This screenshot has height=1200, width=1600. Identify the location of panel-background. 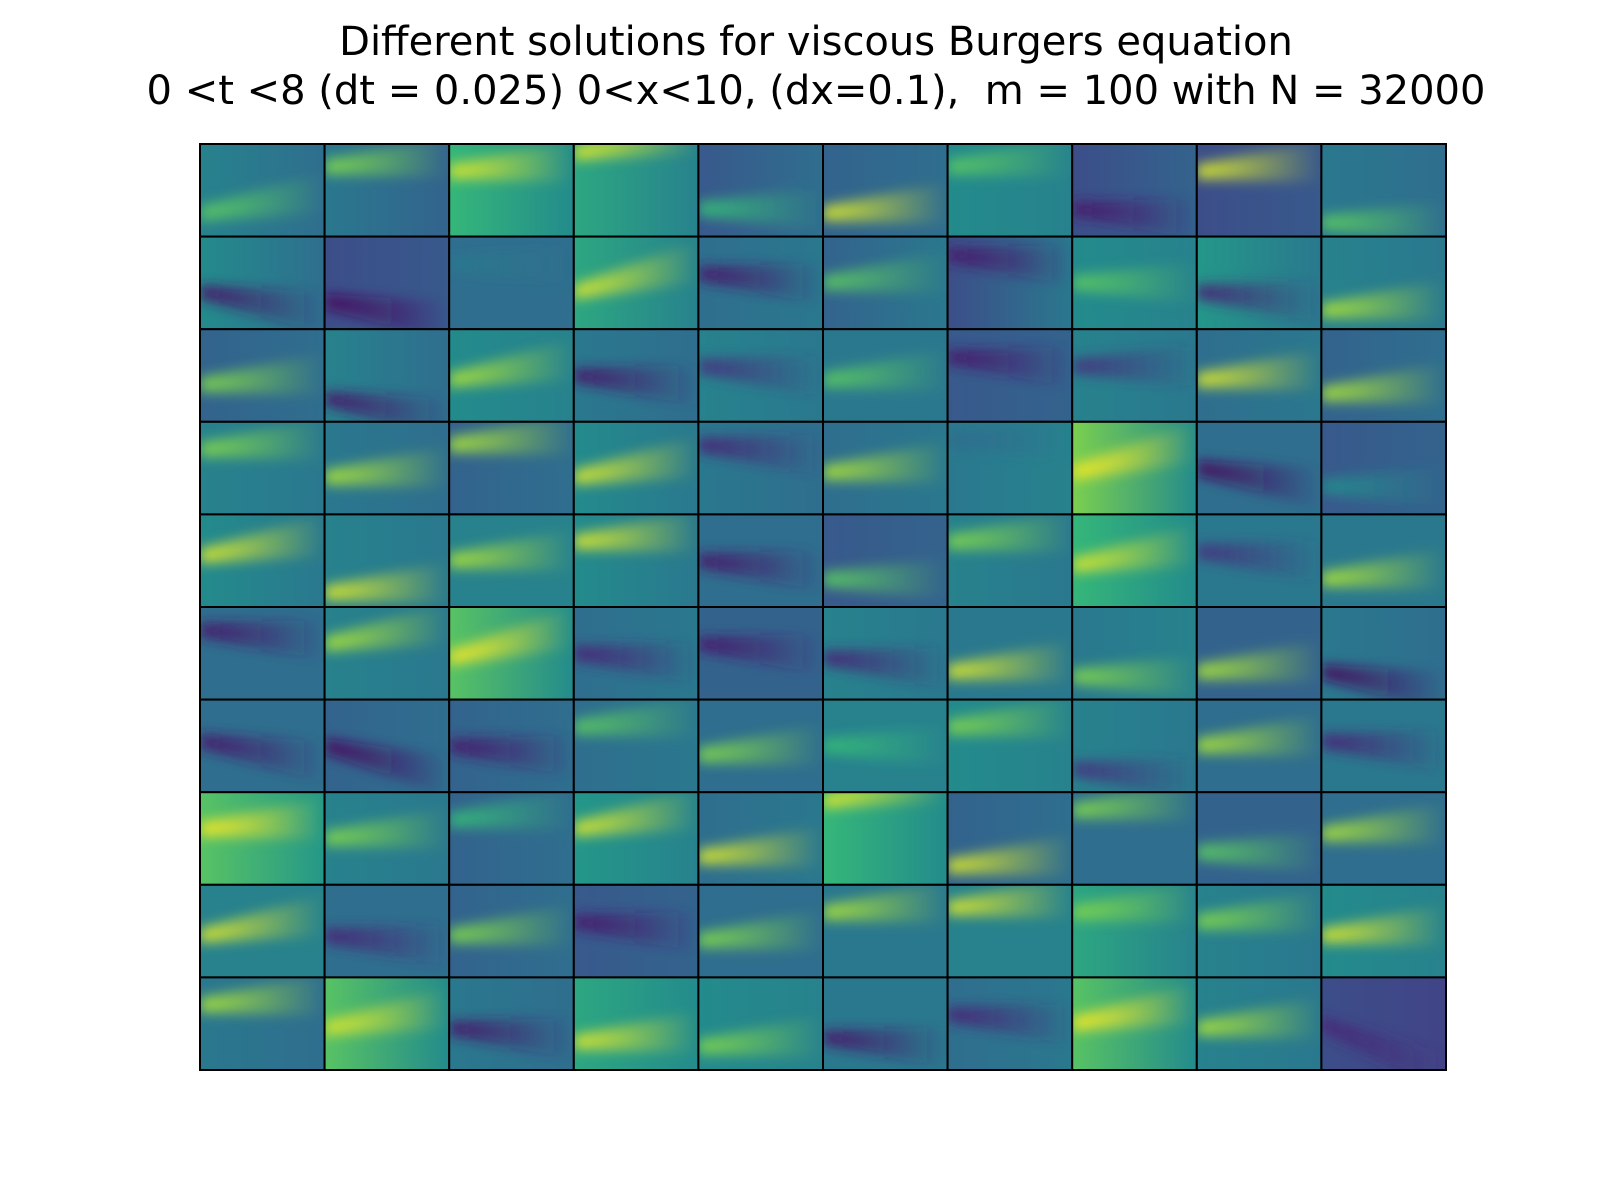
(636, 190).